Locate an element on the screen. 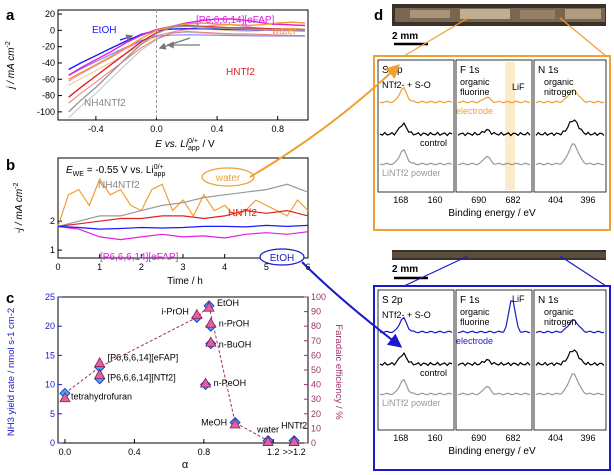  label-a-etoh: EtOH is located at coordinates (104, 30).